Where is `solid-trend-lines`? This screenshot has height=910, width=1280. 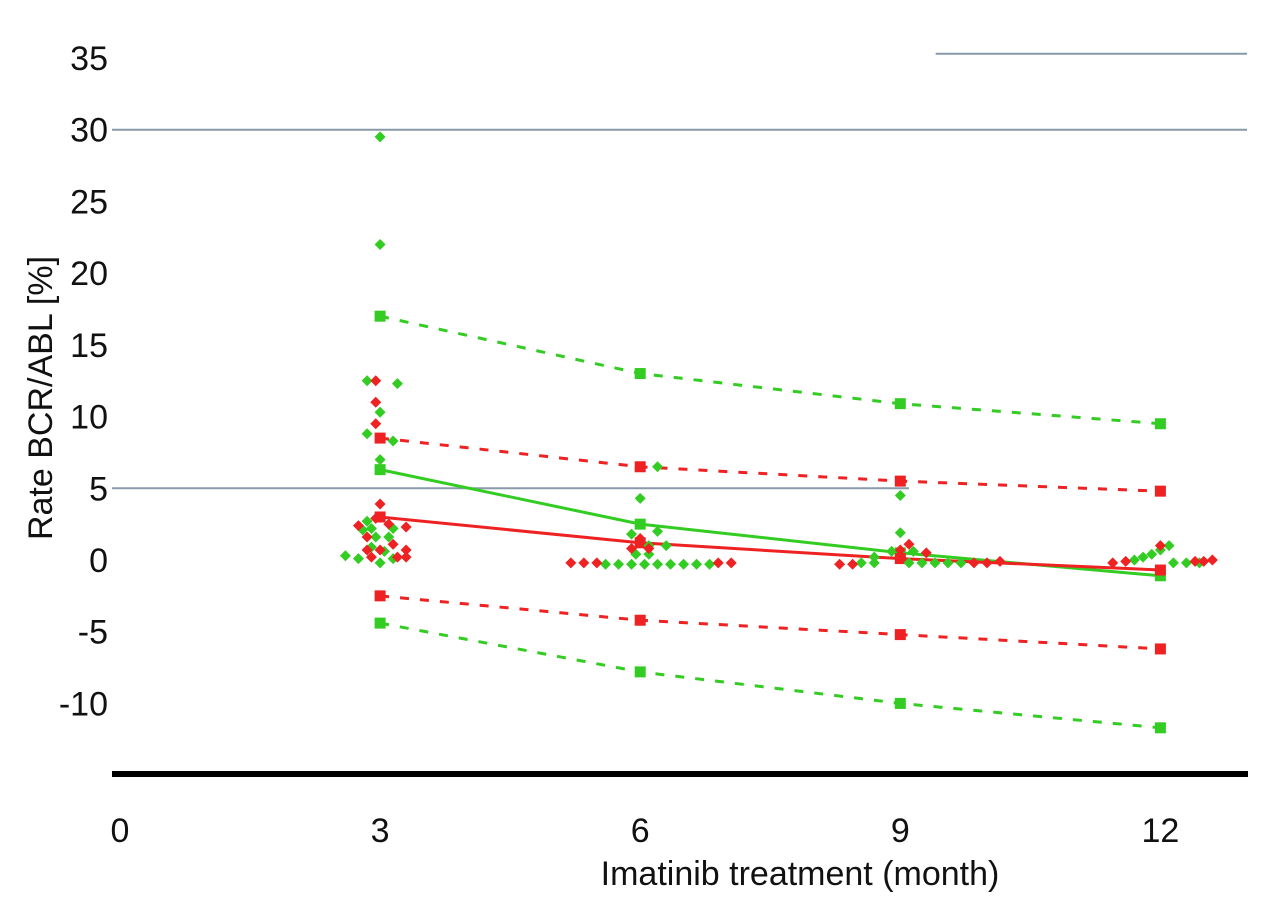 solid-trend-lines is located at coordinates (770, 523).